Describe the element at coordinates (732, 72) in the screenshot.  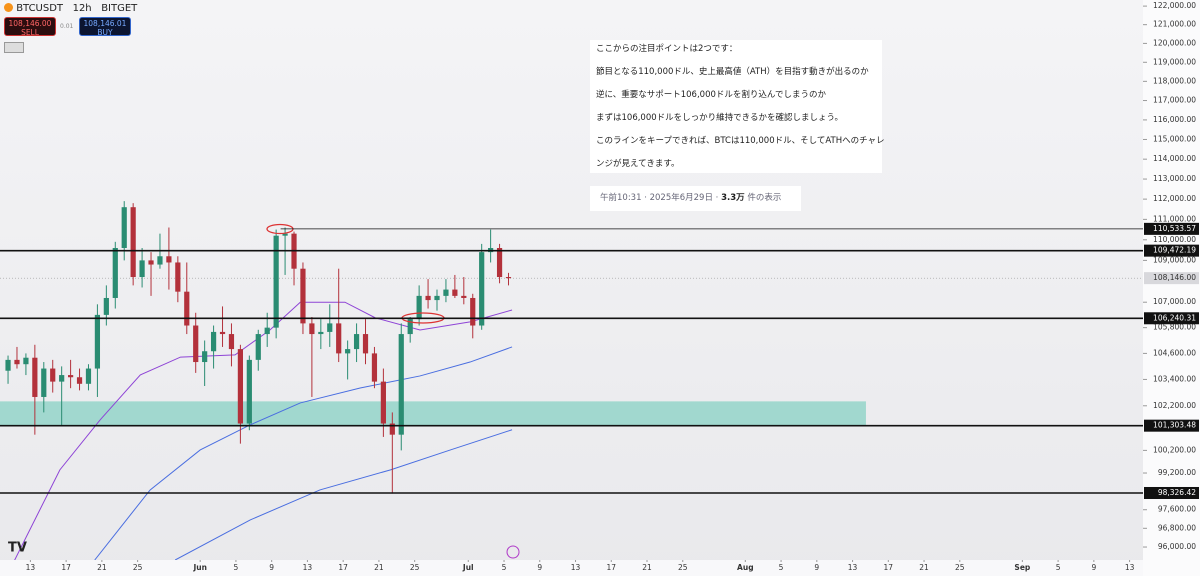
I see `post-line: 節目となる110,000ドル、史上最高値（ATH）を目指す動きが出るのか` at that location.